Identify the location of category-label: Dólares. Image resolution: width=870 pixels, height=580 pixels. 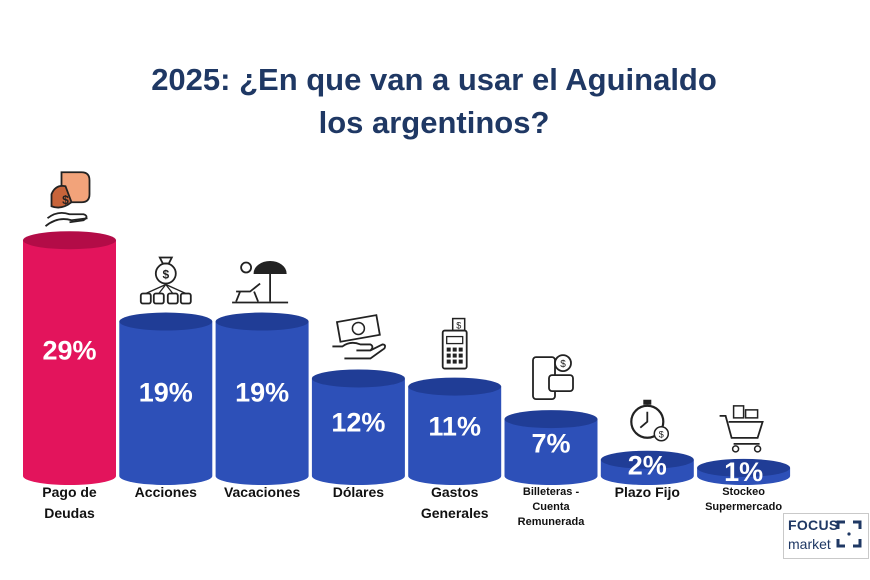
(359, 492).